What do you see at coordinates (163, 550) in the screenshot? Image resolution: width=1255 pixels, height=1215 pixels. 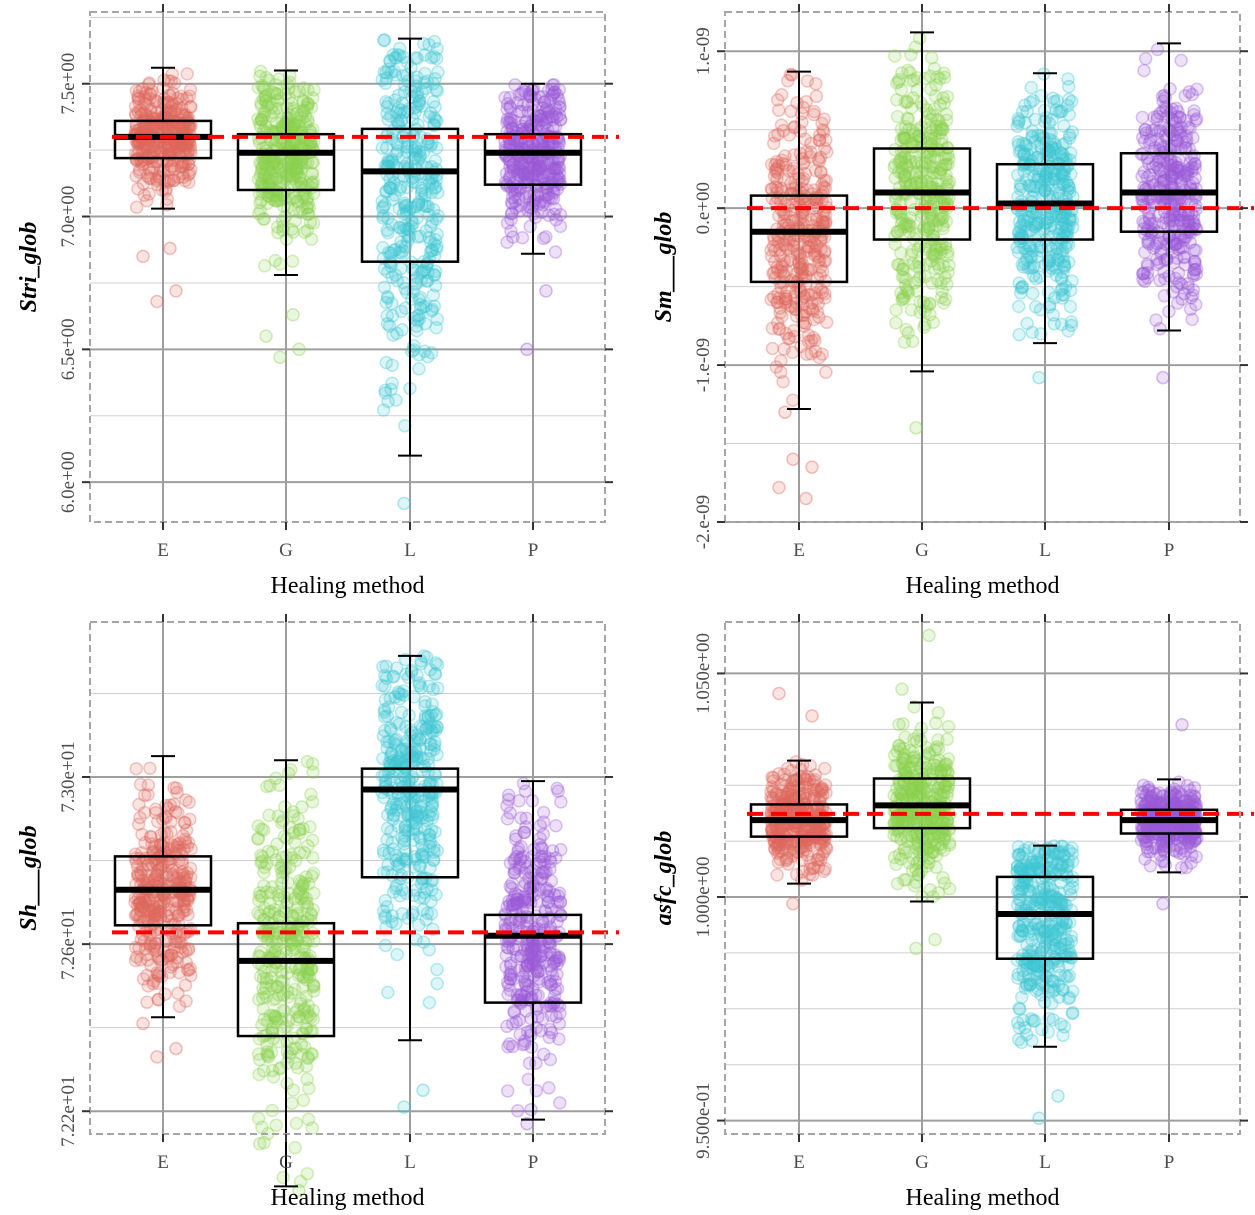 I see `x-tick-label: E` at bounding box center [163, 550].